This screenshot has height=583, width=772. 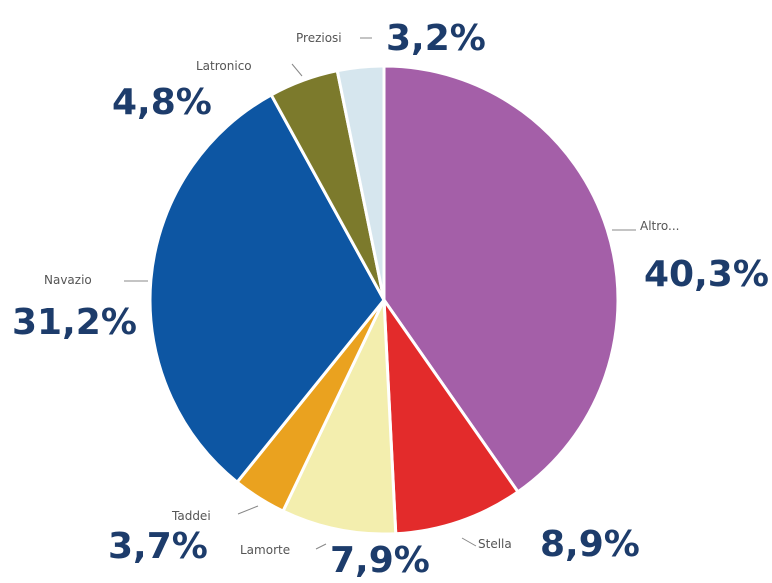 I want to click on slice-value-label-altro: 40,3%, so click(x=706, y=274).